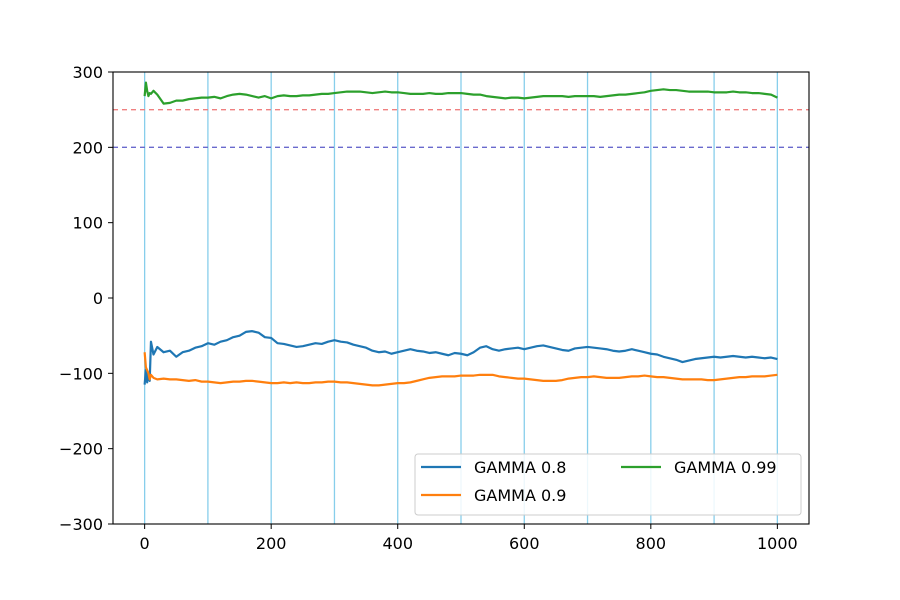  Describe the element at coordinates (524, 543) in the screenshot. I see `x-tick-label: 600` at that location.